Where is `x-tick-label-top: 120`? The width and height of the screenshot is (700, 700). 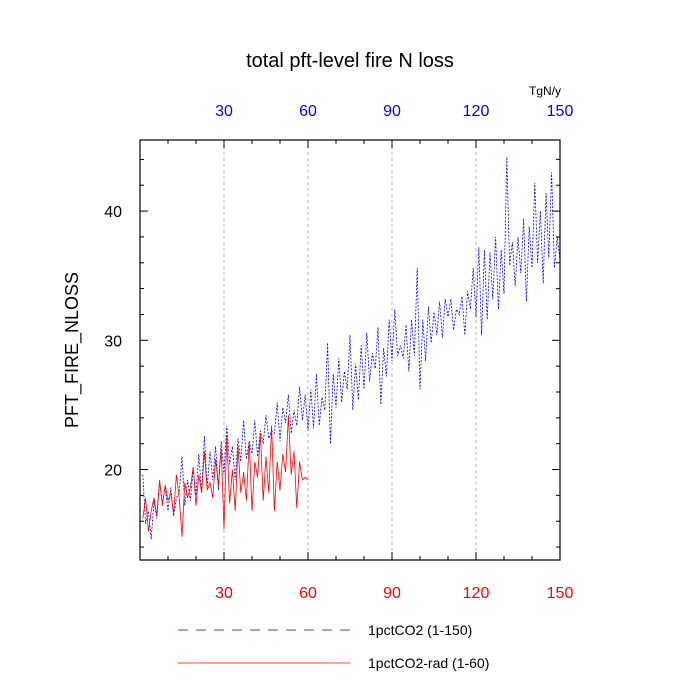
x-tick-label-top: 120 is located at coordinates (476, 111).